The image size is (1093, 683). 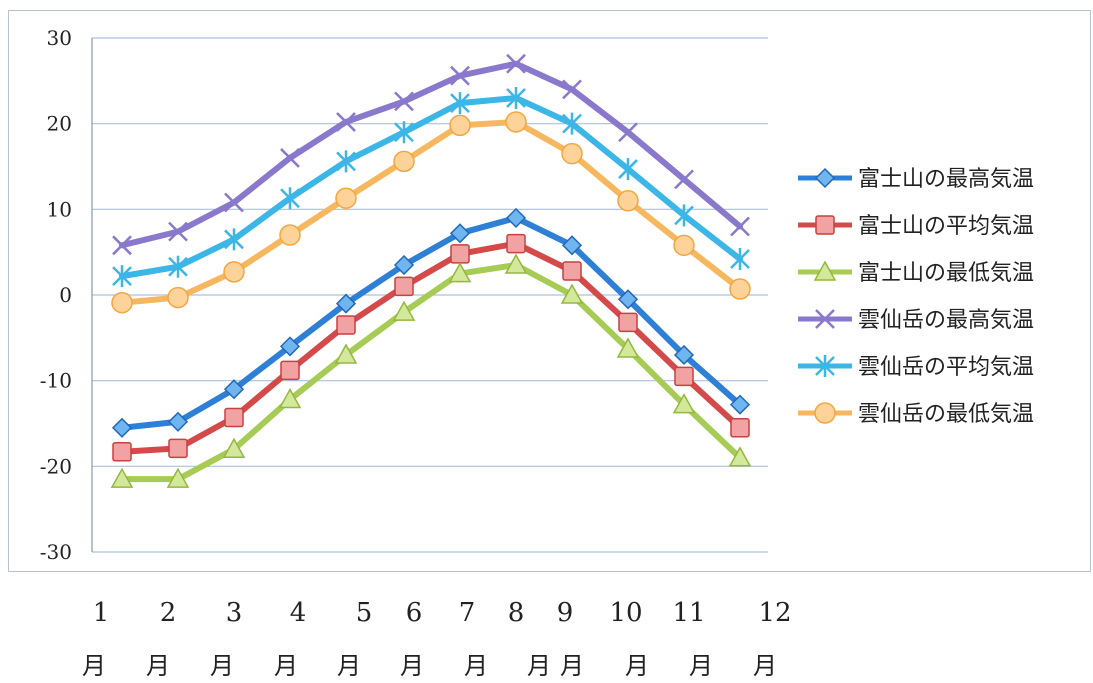 What do you see at coordinates (298, 613) in the screenshot?
I see `x-tick-label: 4` at bounding box center [298, 613].